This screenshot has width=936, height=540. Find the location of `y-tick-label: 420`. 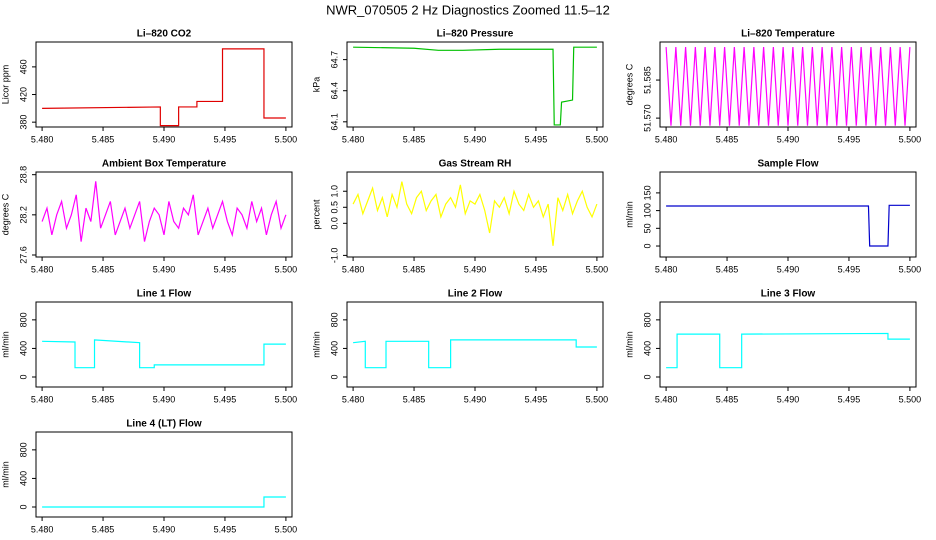

y-tick-label: 420 is located at coordinates (23, 94).